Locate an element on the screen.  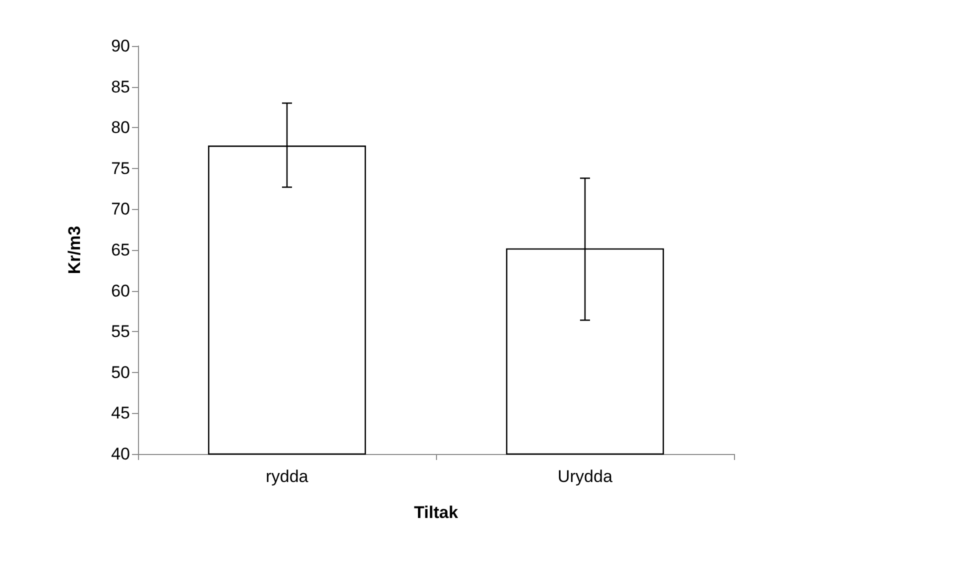
y-tick-label: 65 is located at coordinates (120, 250).